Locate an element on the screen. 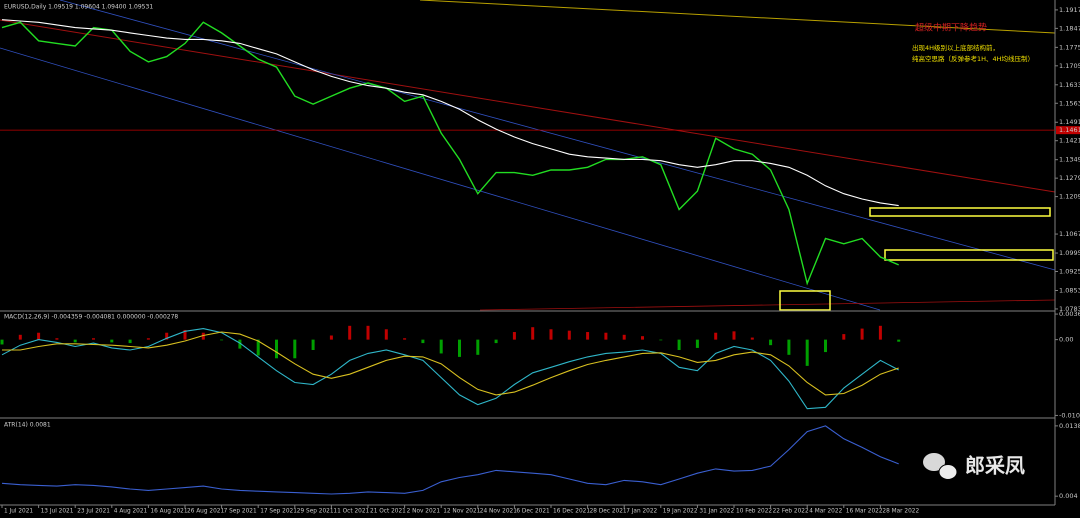 The height and width of the screenshot is (518, 1080). y-tick-label: 1.10670 is located at coordinates (1069, 234).